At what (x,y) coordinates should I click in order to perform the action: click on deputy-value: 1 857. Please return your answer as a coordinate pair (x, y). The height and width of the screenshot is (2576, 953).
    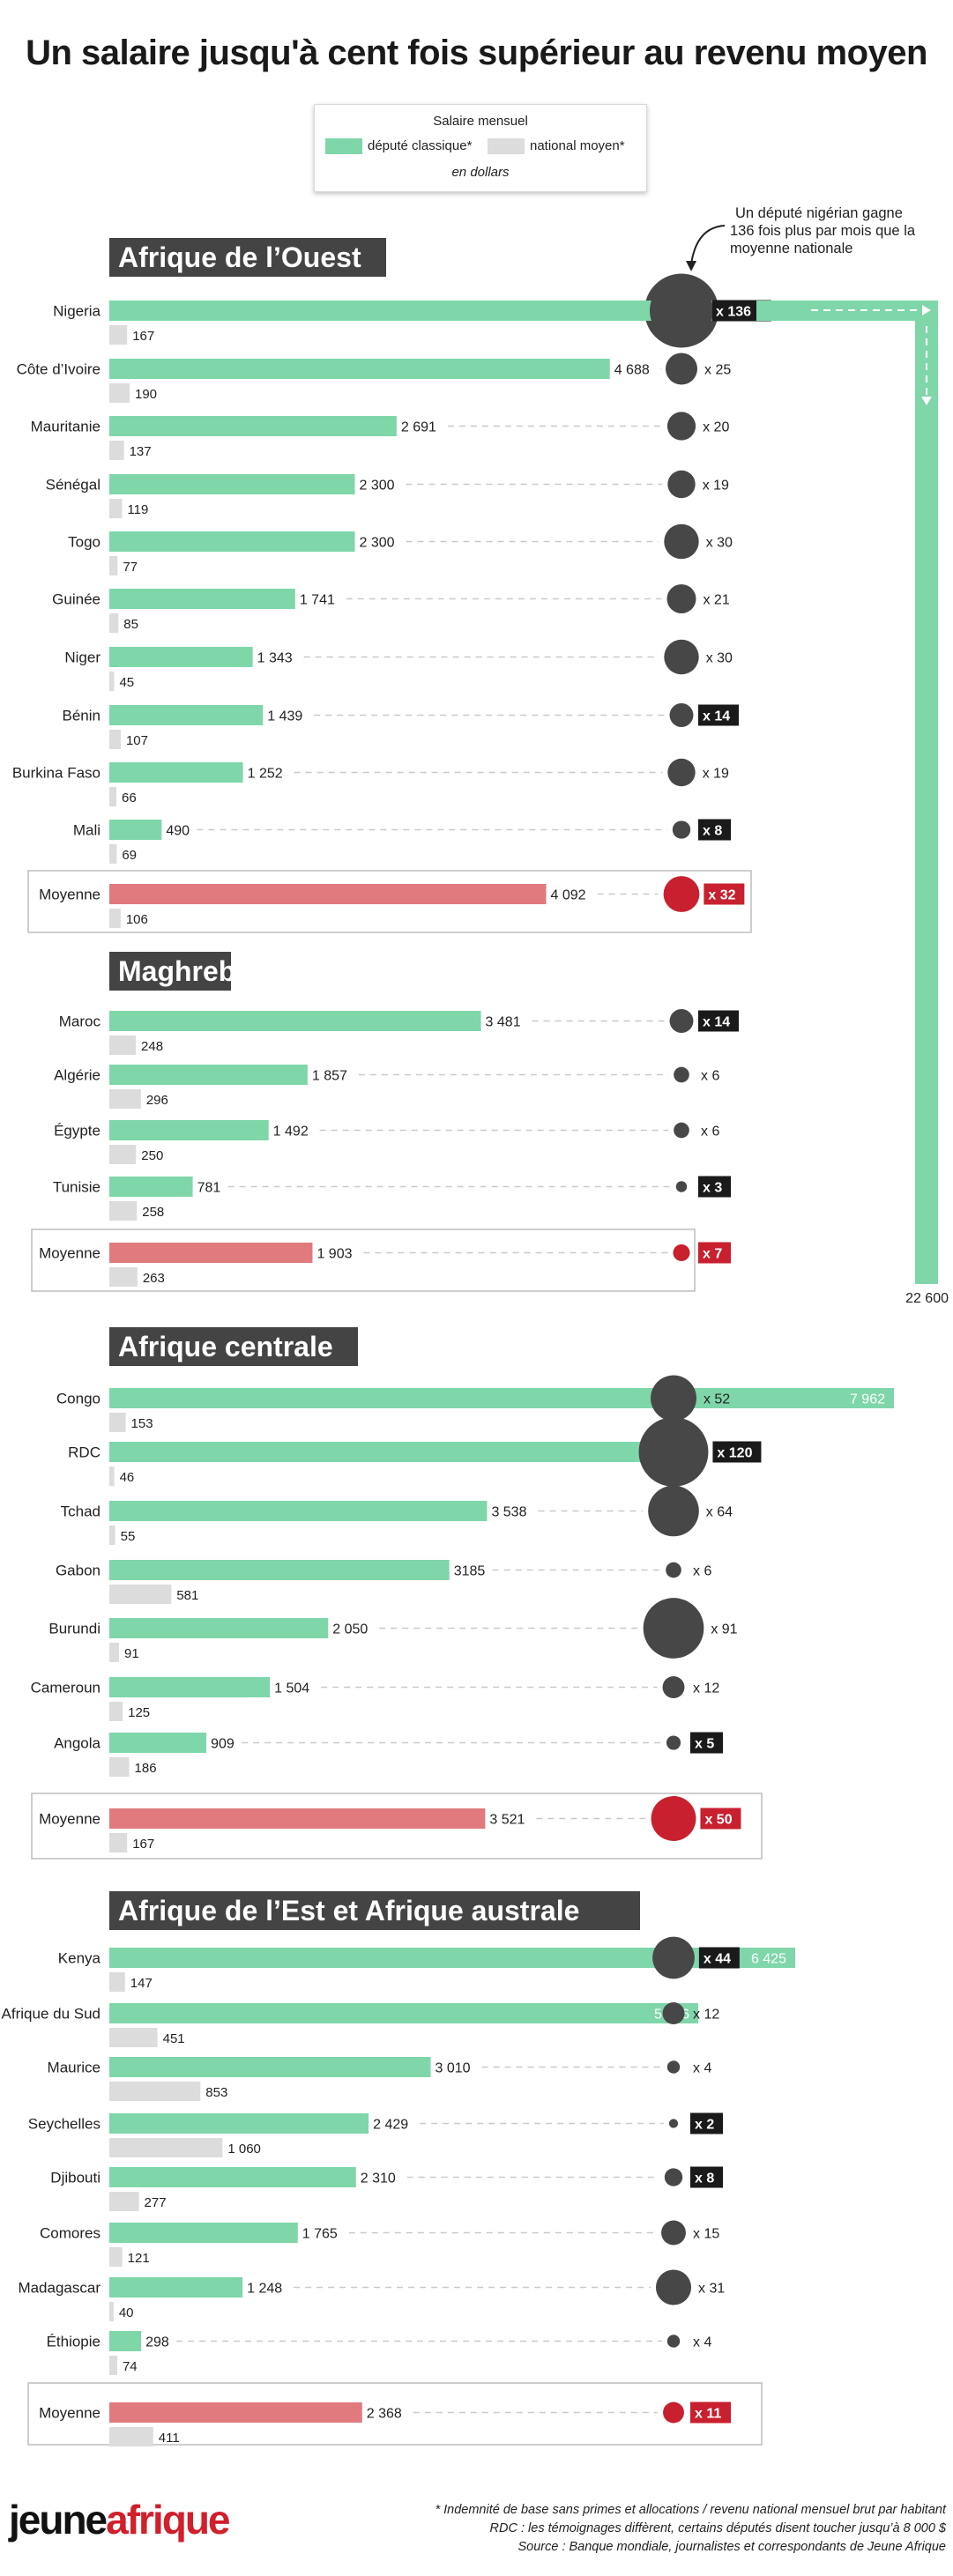
    Looking at the image, I should click on (329, 1076).